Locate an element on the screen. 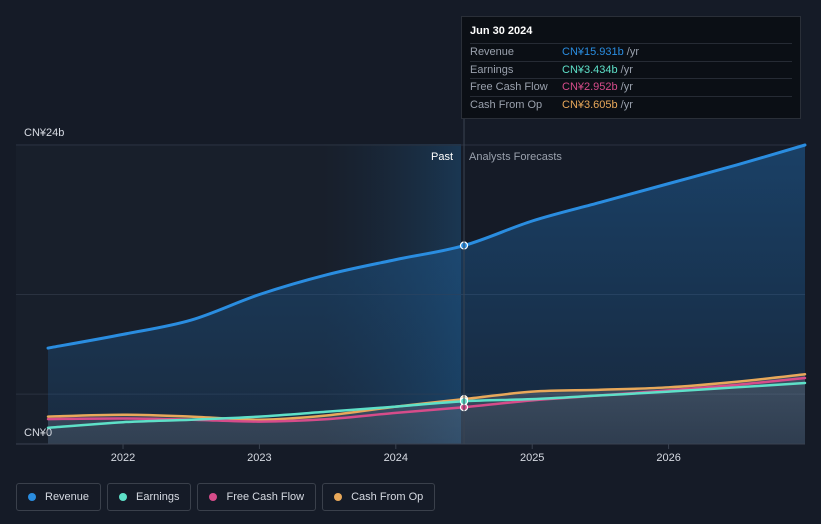  legend-item-earnings: Earnings is located at coordinates (149, 497).